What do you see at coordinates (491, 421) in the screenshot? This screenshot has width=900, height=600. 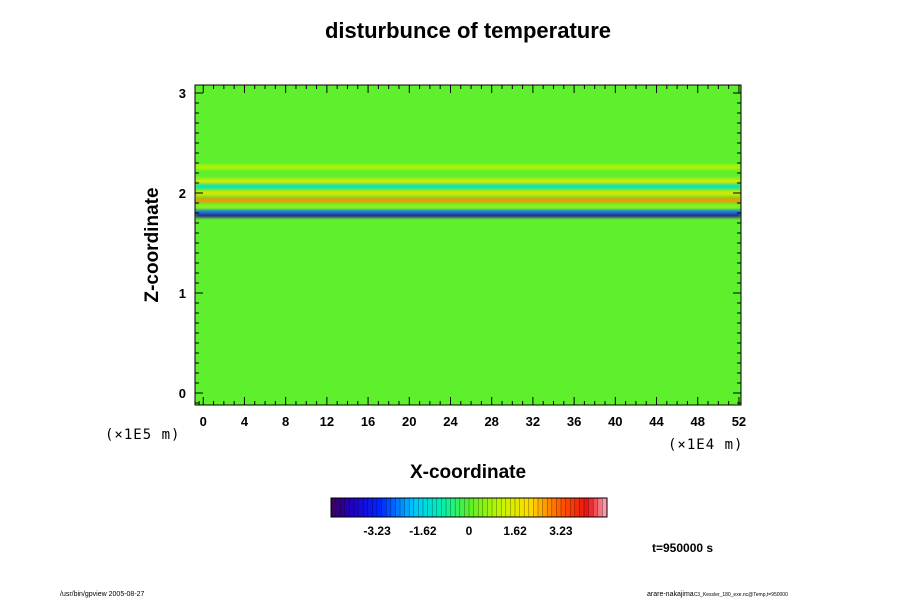 I see `x-tick-label: 28` at bounding box center [491, 421].